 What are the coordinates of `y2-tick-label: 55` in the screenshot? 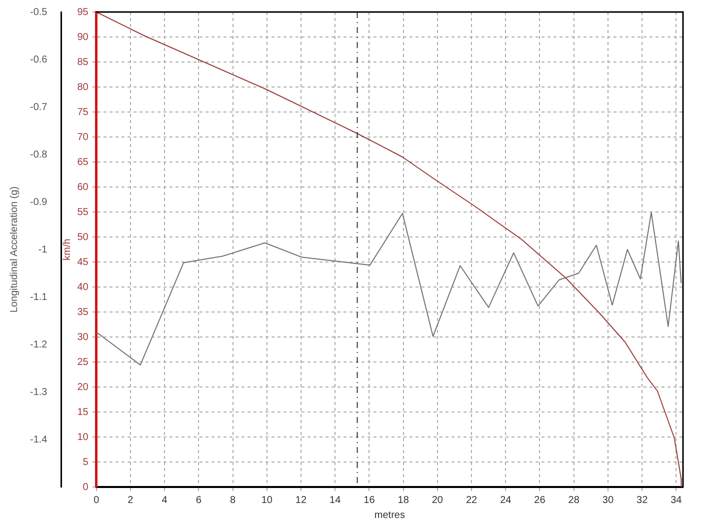 It's located at (83, 212).